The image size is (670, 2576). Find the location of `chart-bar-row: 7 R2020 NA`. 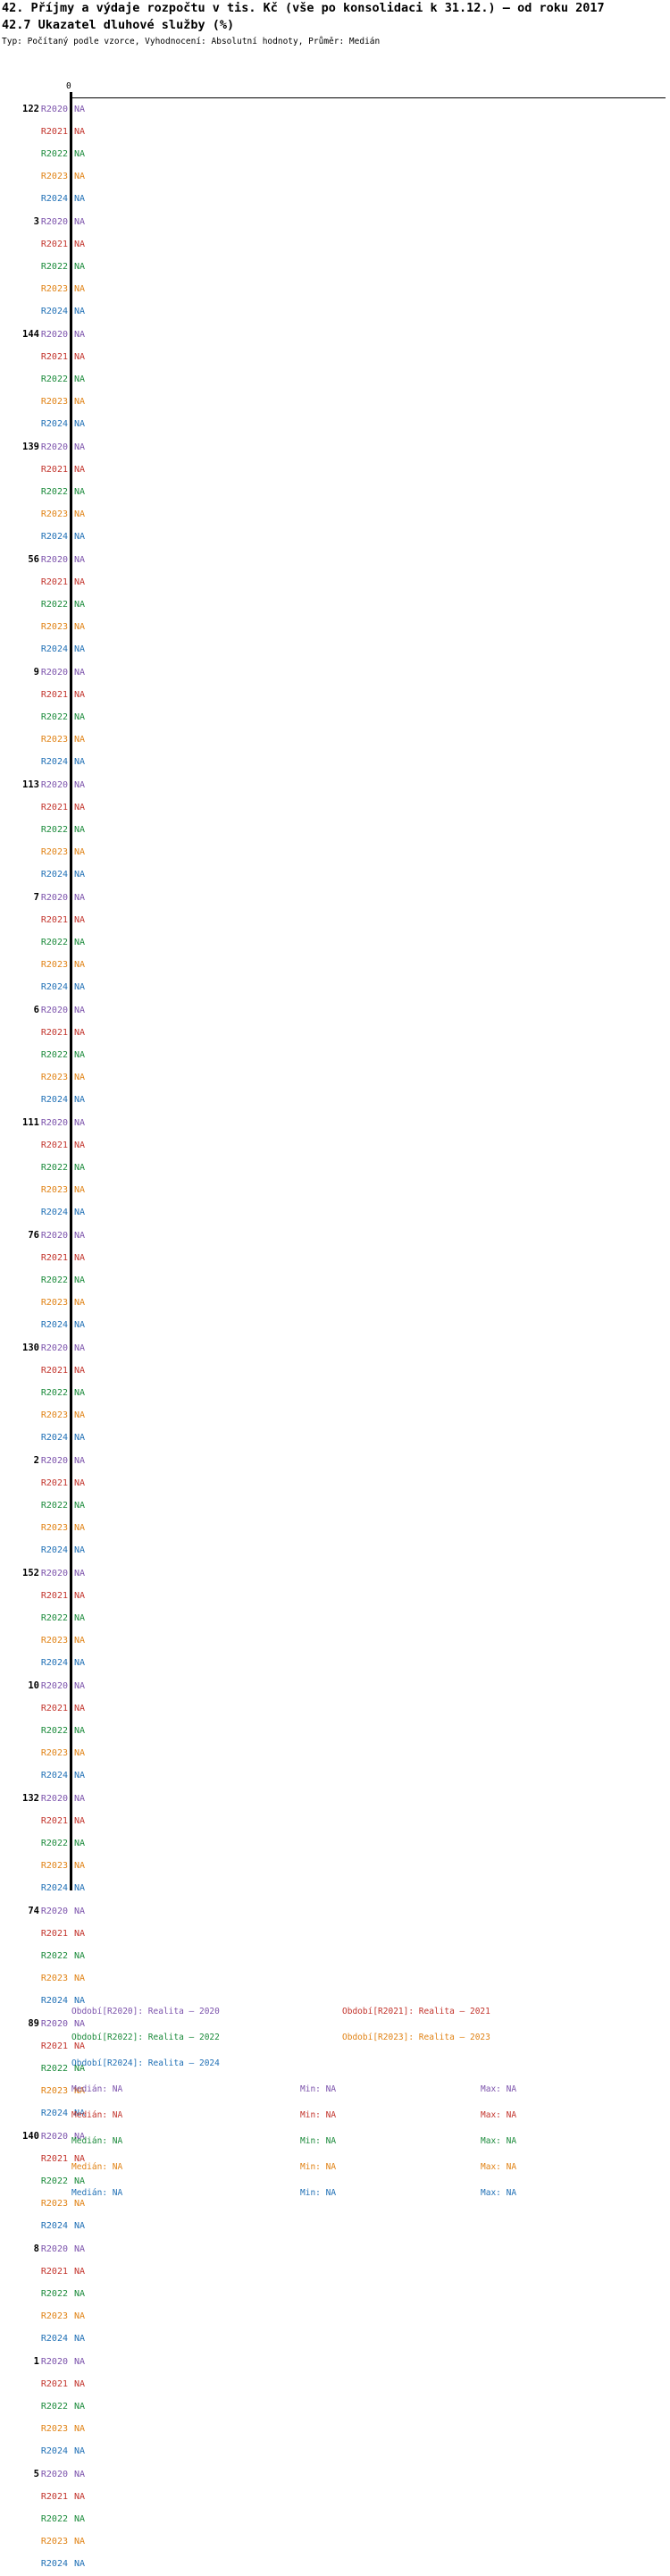

chart-bar-row: 7 R2020 NA is located at coordinates (335, 898).